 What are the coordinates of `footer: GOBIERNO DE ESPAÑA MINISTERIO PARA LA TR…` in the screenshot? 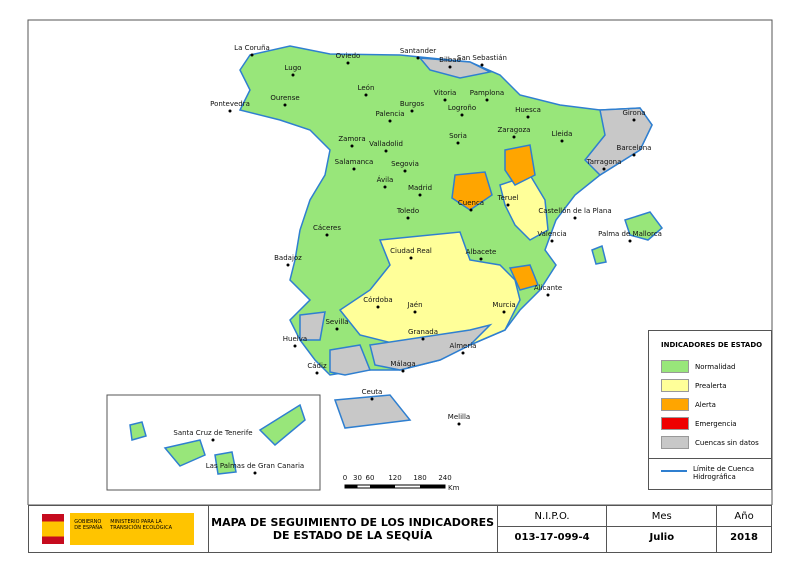 It's located at (400, 529).